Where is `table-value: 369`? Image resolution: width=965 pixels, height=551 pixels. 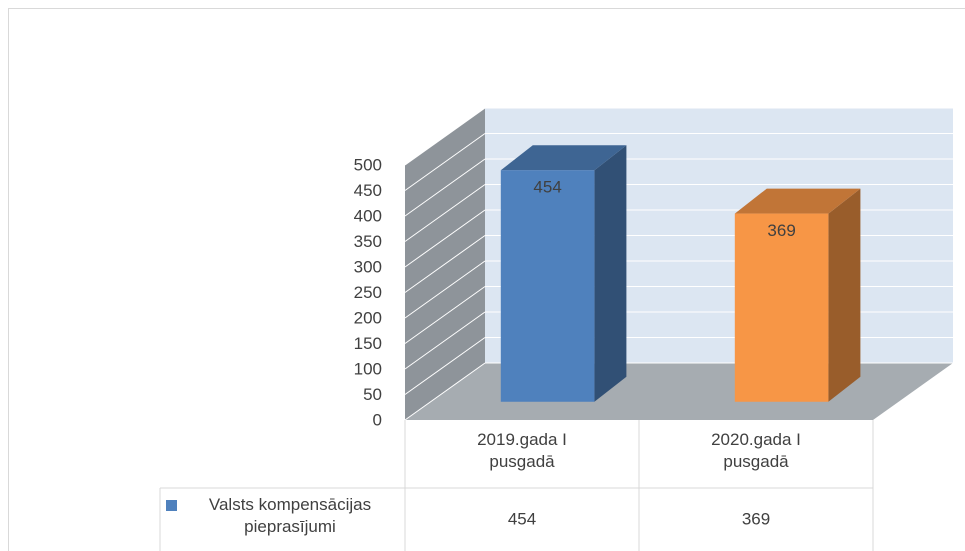
table-value: 369 is located at coordinates (756, 518).